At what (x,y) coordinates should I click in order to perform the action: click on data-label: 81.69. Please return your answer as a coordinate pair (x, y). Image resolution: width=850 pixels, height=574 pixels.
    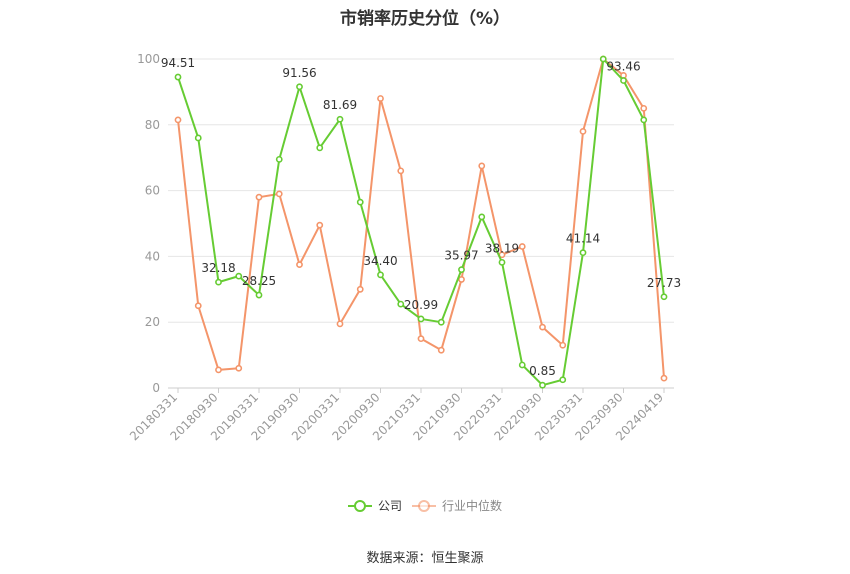
    Looking at the image, I should click on (340, 105).